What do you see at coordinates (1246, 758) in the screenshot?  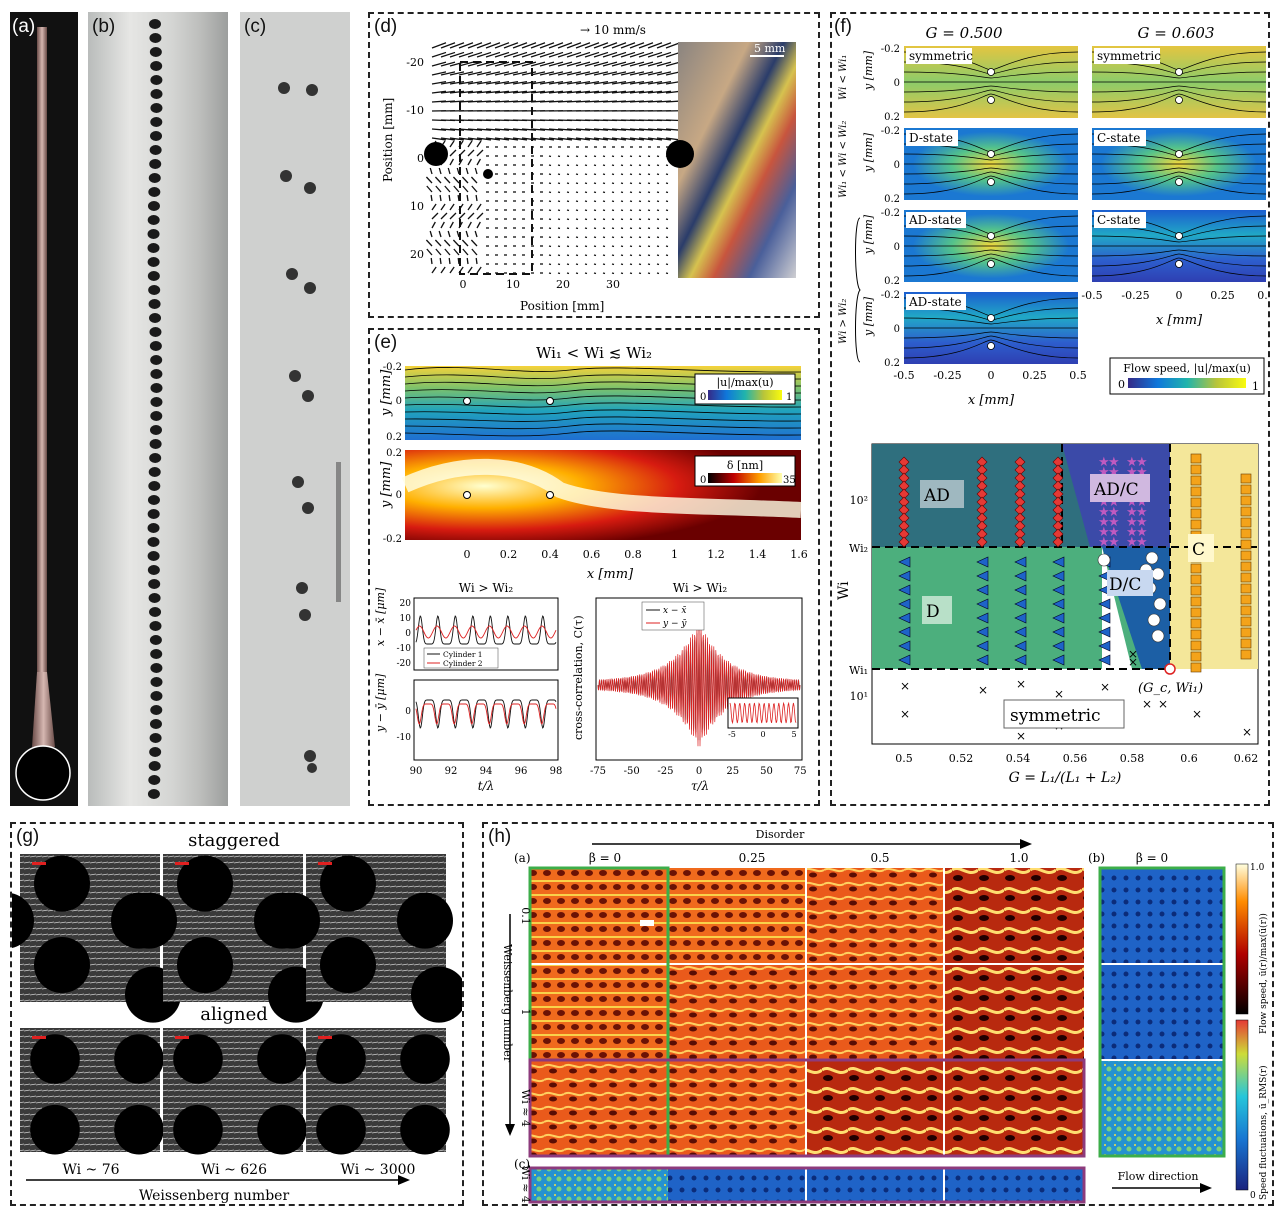 I see `pd-xtick: 0.62` at bounding box center [1246, 758].